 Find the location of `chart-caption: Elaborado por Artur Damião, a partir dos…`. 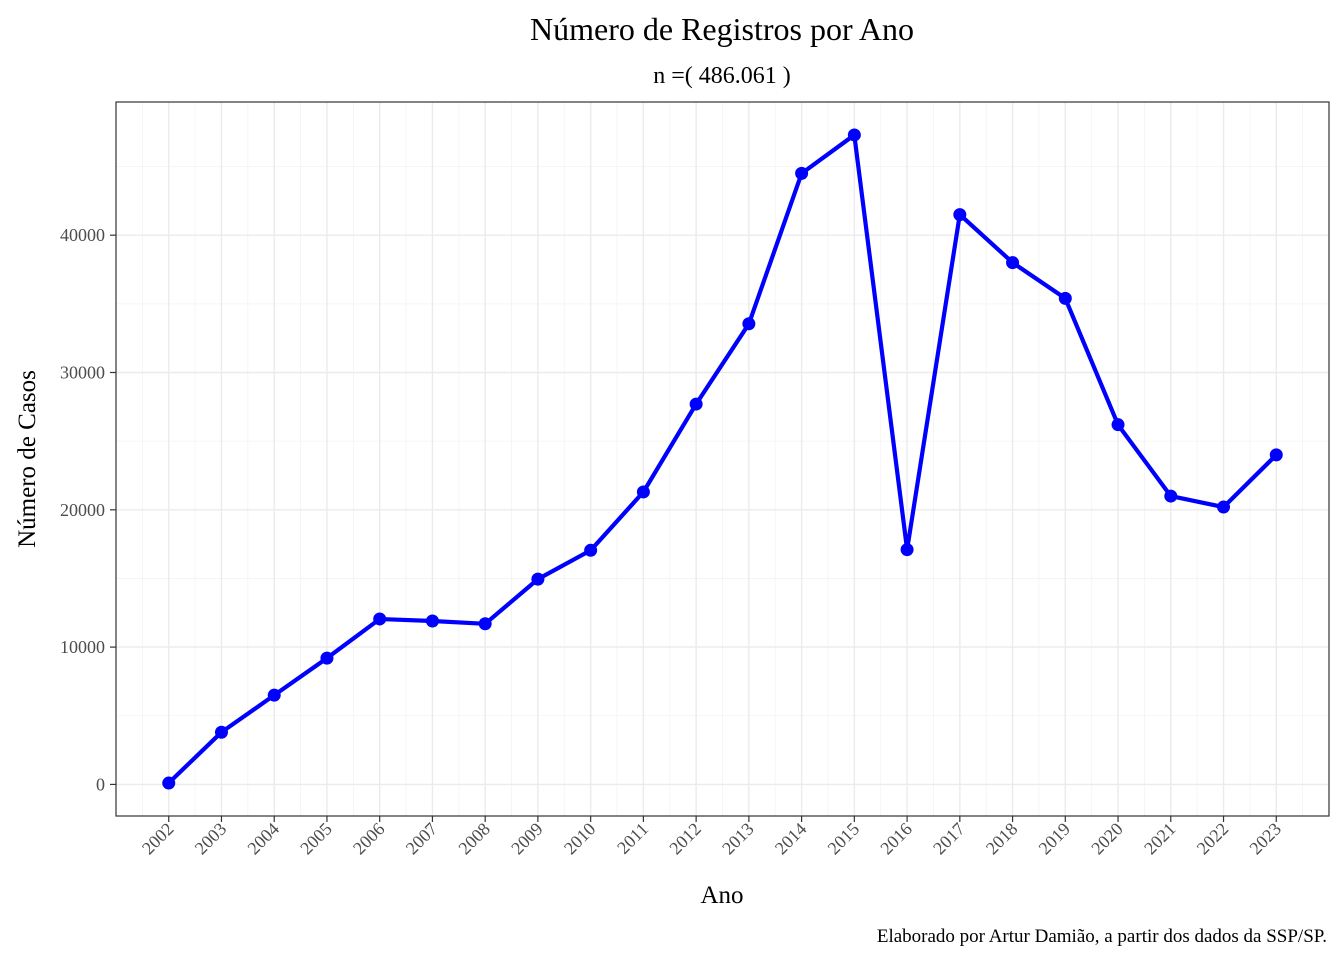

chart-caption: Elaborado por Artur Damião, a partir dos… is located at coordinates (1102, 936).